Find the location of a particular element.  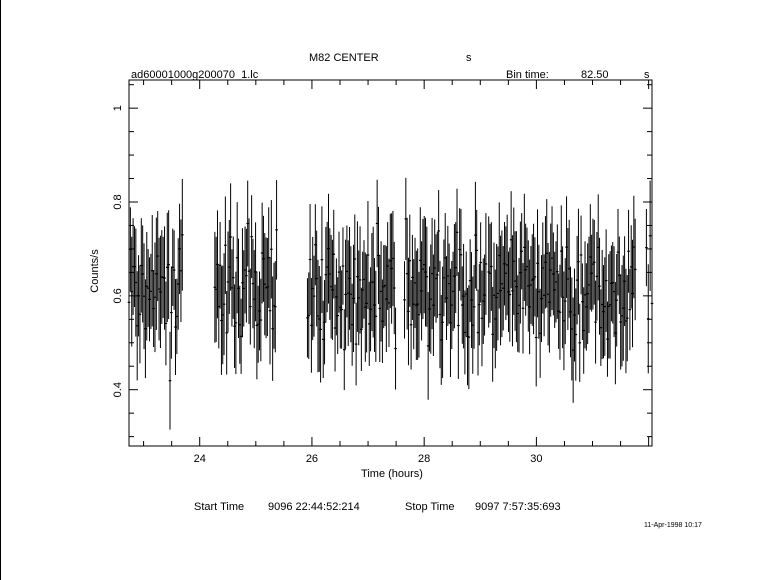

object-unit: s is located at coordinates (469, 58).